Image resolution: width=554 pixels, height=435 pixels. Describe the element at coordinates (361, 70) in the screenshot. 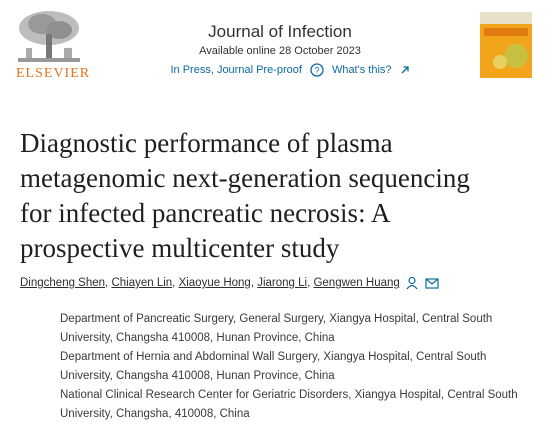

I see `whats-this: What's this?` at that location.